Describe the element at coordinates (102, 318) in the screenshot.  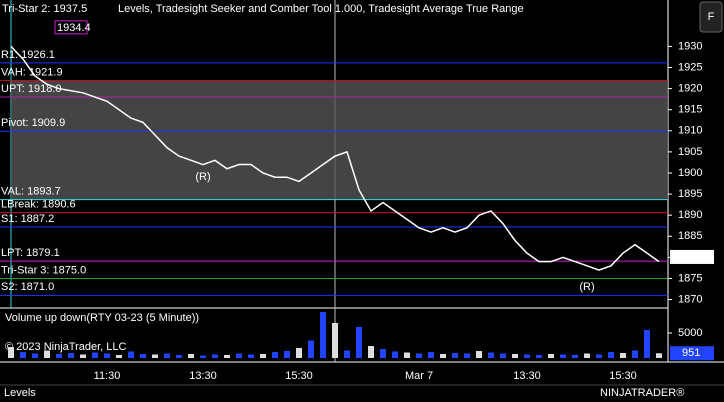
I see `volume-title: Volume up down(RTY 03-23 (5 Minute))` at that location.